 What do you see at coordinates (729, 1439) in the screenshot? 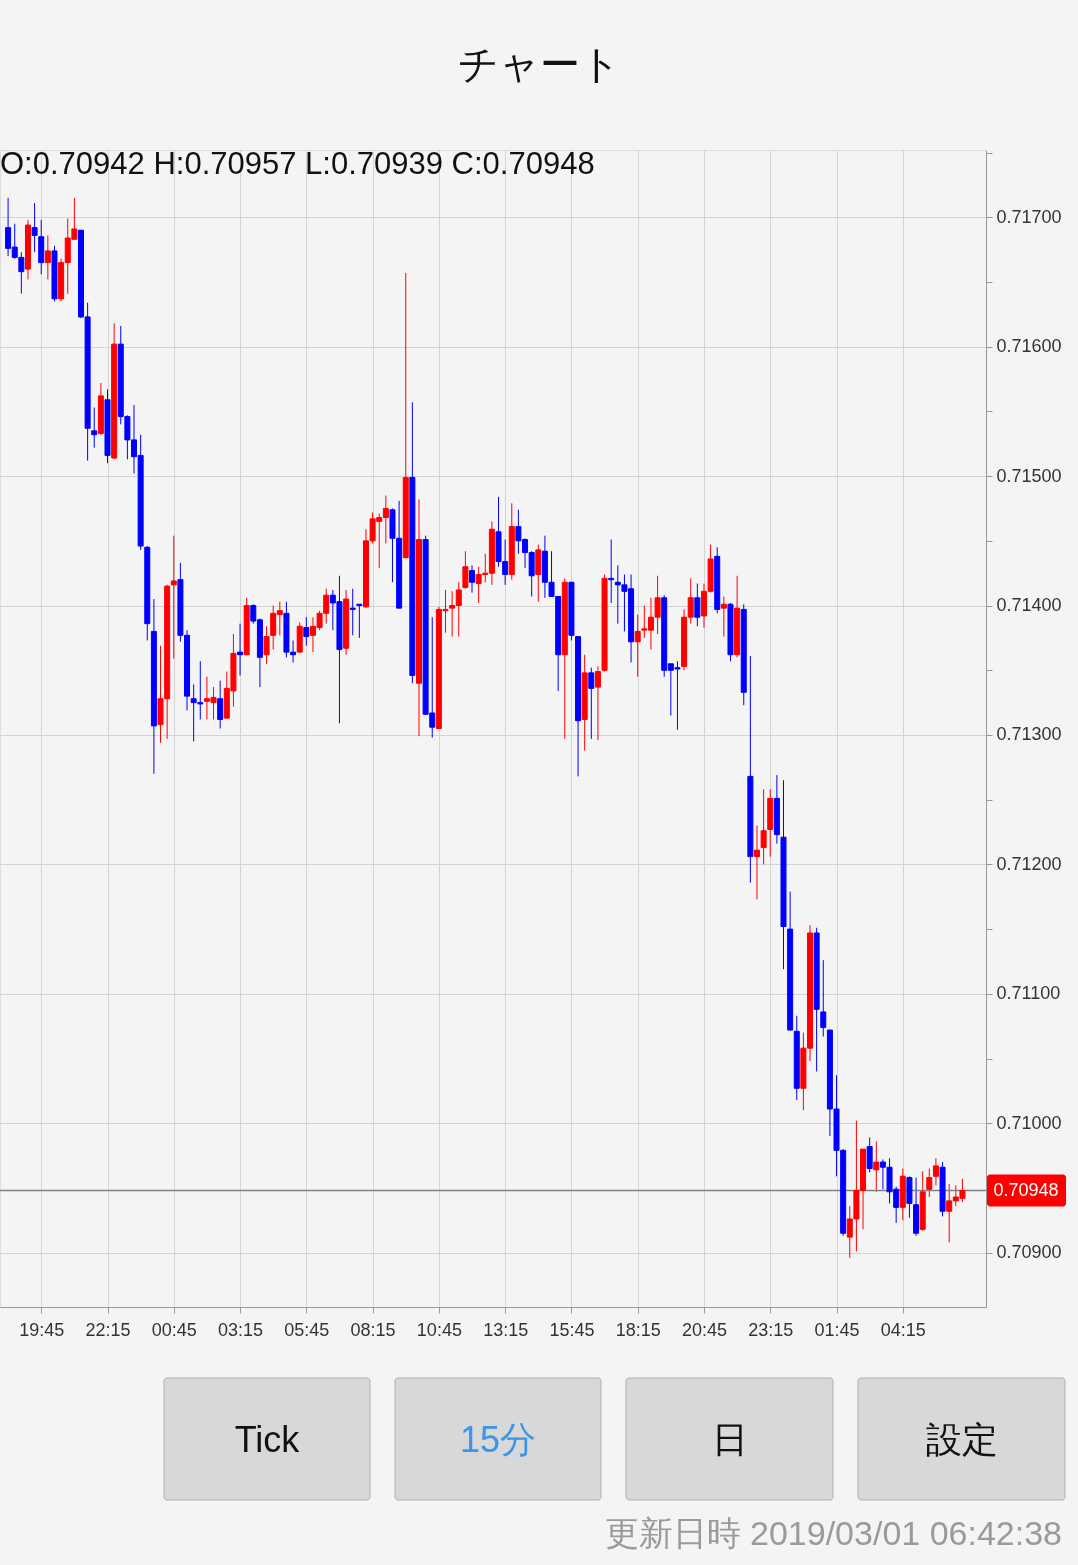
I see `text: 日` at bounding box center [729, 1439].